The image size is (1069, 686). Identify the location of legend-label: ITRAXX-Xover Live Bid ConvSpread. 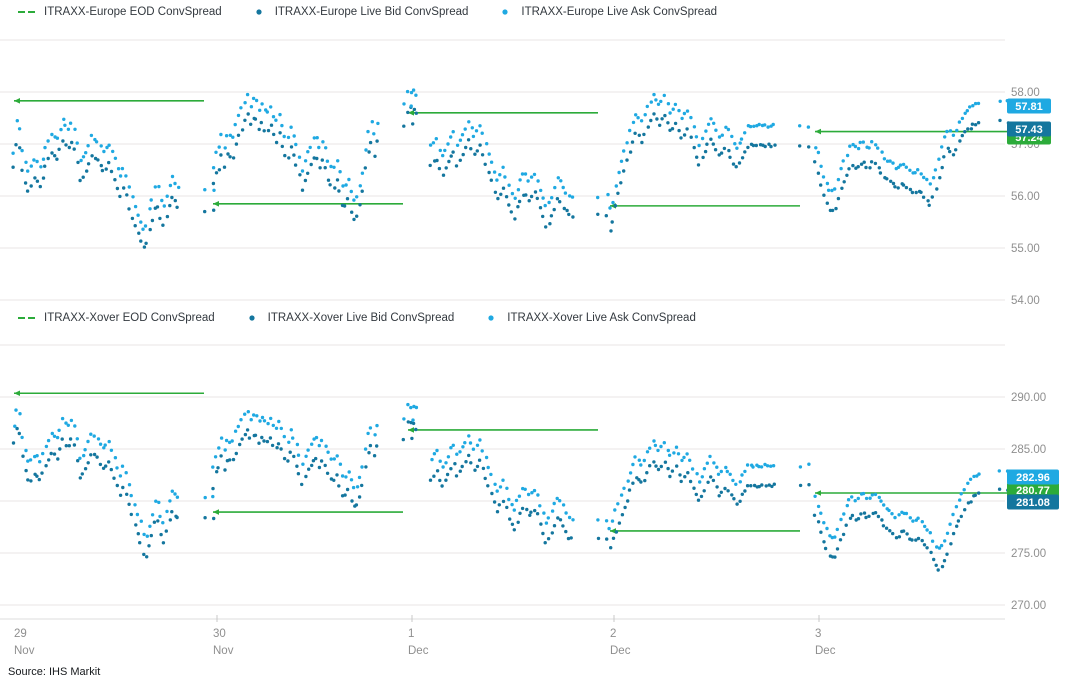
(361, 318).